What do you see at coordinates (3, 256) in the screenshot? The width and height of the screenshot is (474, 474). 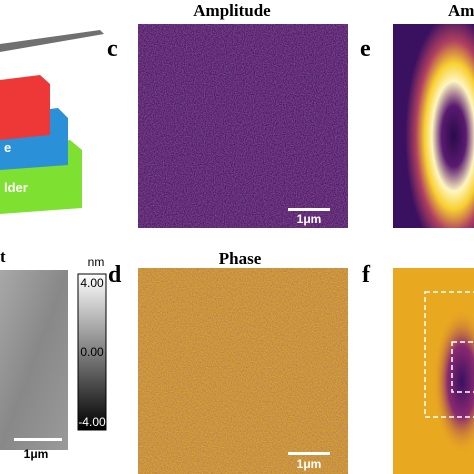 I see `panel-title: t` at bounding box center [3, 256].